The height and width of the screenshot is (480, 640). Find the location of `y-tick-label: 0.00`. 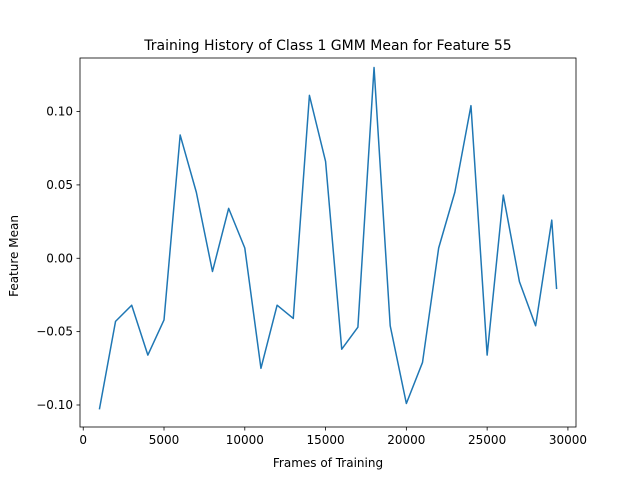

y-tick-label: 0.00 is located at coordinates (59, 258).